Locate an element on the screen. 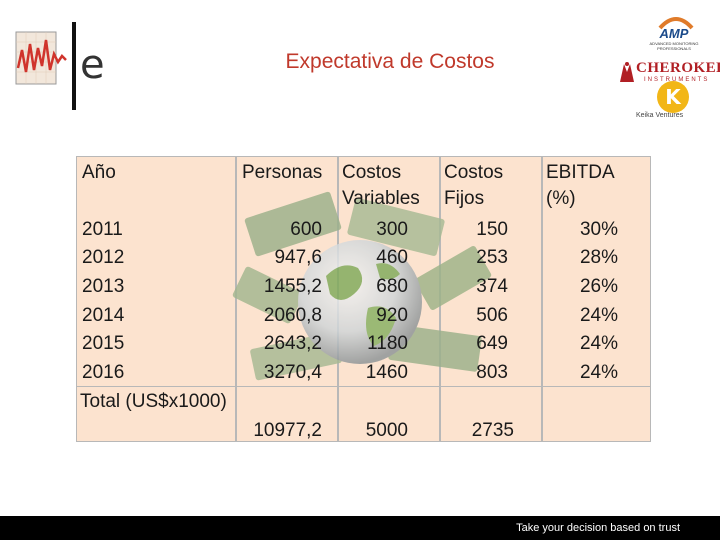 Image resolution: width=720 pixels, height=540 pixels. amp-logo-subtext: ADVANCED MONITORING PROFESSIONALS is located at coordinates (674, 46).